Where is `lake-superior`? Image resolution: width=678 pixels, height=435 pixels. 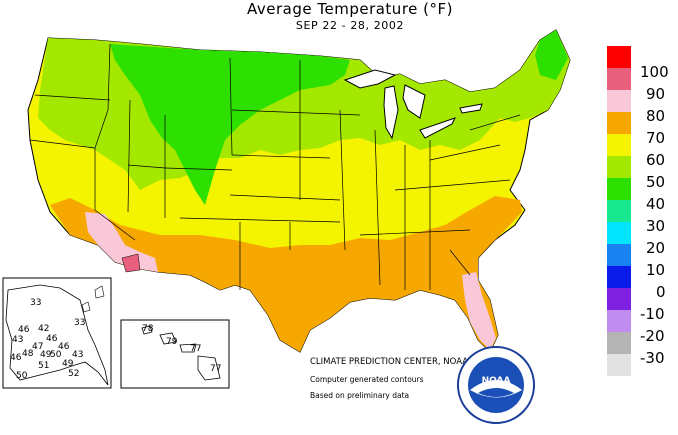 lake-superior is located at coordinates (370, 79).